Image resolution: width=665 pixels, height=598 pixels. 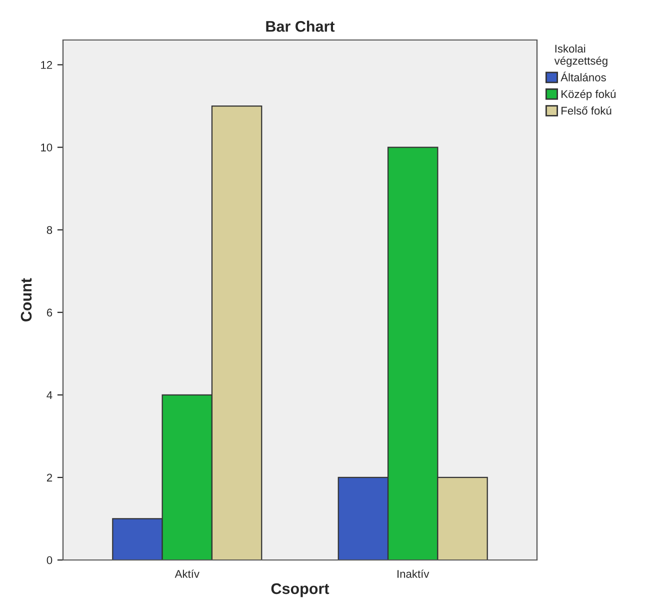 What do you see at coordinates (49, 230) in the screenshot?
I see `y-tick-label: 8` at bounding box center [49, 230].